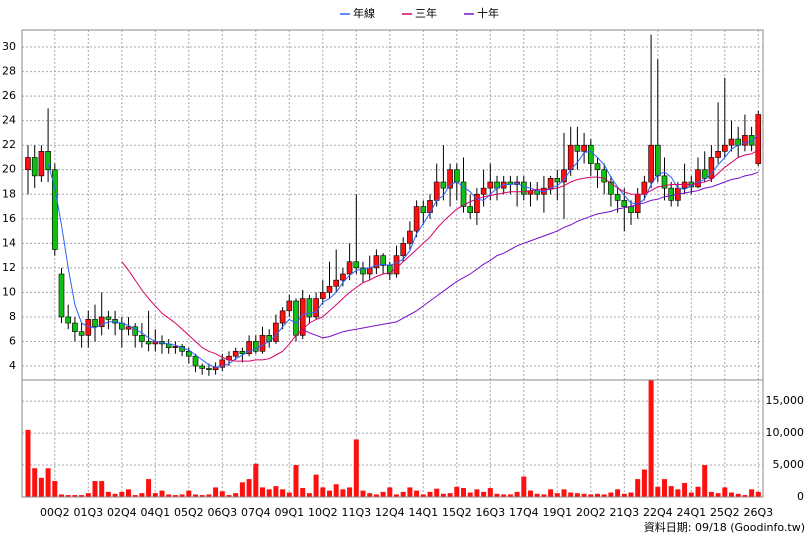 The width and height of the screenshot is (808, 540). Describe the element at coordinates (488, 13) in the screenshot. I see `legend-label: 十年` at that location.